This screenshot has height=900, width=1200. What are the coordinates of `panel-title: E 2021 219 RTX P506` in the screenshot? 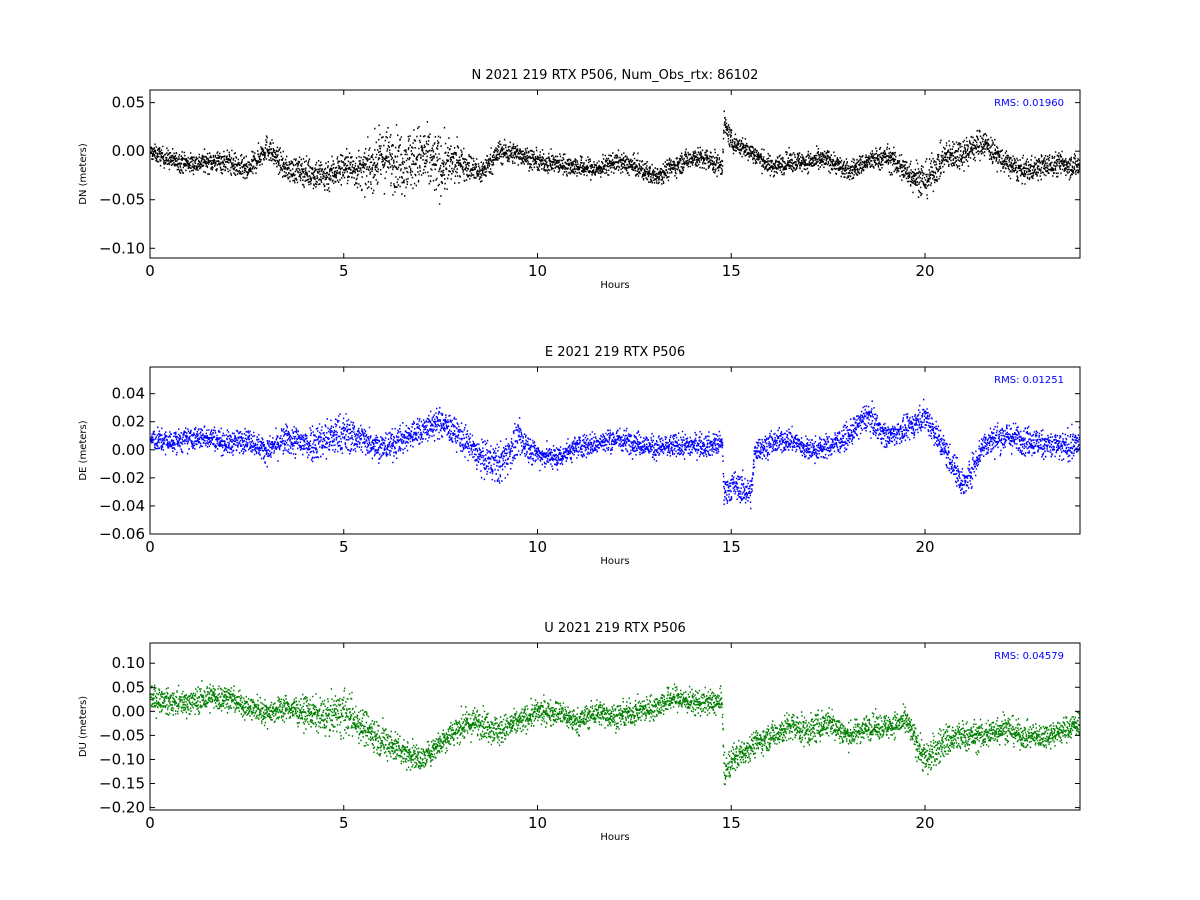 It's located at (615, 352).